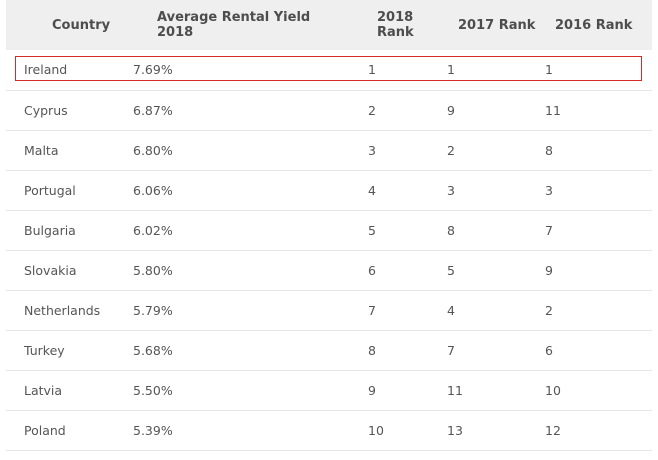 The height and width of the screenshot is (460, 658). What do you see at coordinates (153, 230) in the screenshot?
I see `cell-yield: 6.02%` at bounding box center [153, 230].